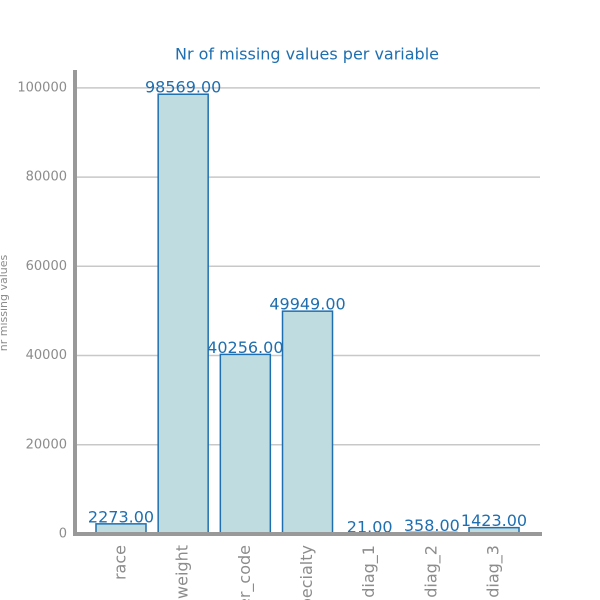  What do you see at coordinates (46, 444) in the screenshot?
I see `y-tick-label: 20000` at bounding box center [46, 444].